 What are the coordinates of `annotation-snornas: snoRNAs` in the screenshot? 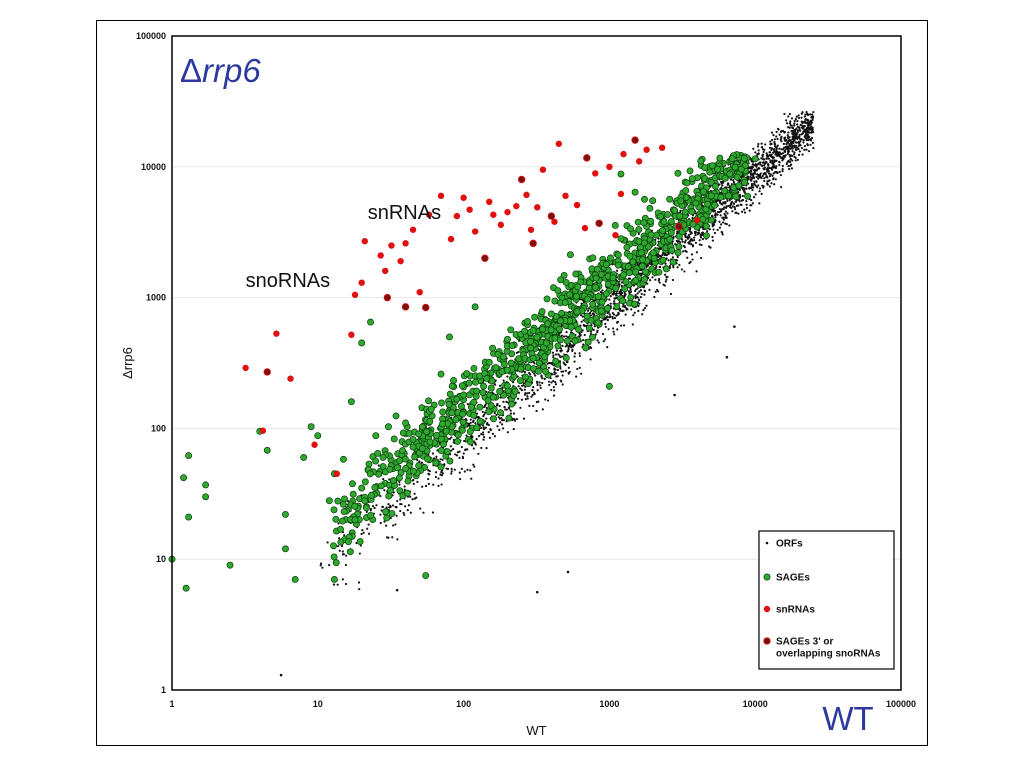 It's located at (288, 281).